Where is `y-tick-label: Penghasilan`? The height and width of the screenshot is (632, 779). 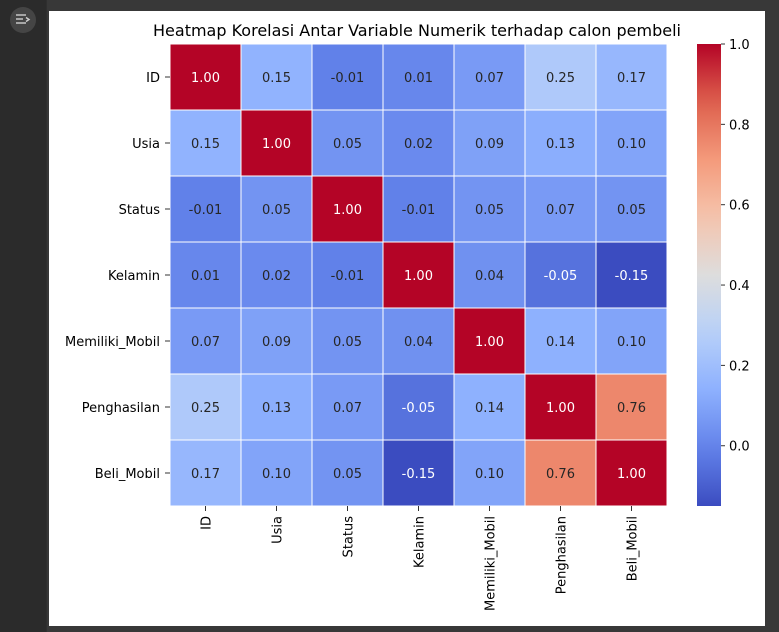
y-tick-label: Penghasilan is located at coordinates (121, 408).